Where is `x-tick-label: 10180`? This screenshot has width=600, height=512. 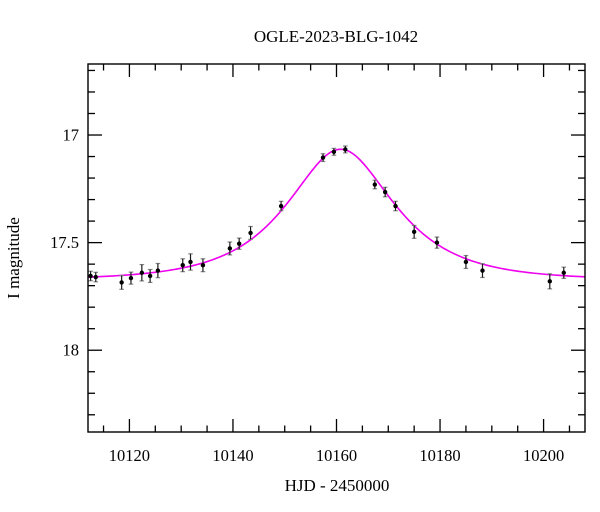 x-tick-label: 10180 is located at coordinates (439, 455).